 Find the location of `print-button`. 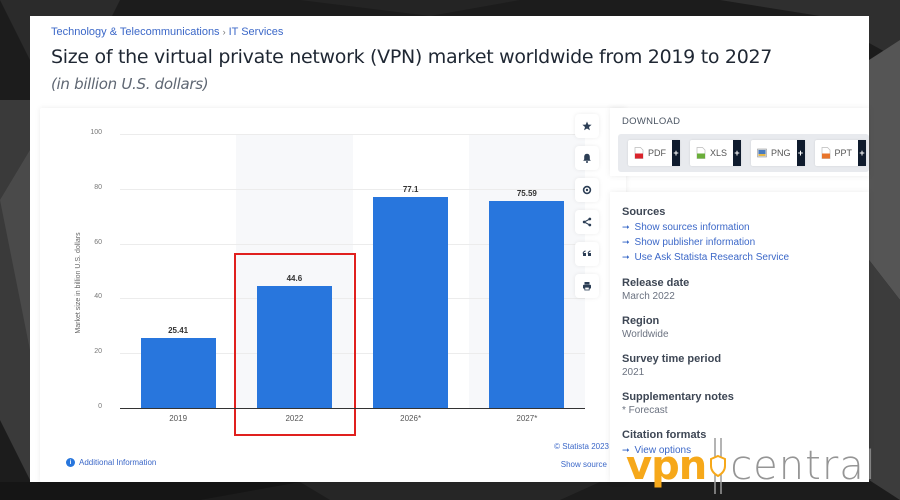

print-button is located at coordinates (587, 286).